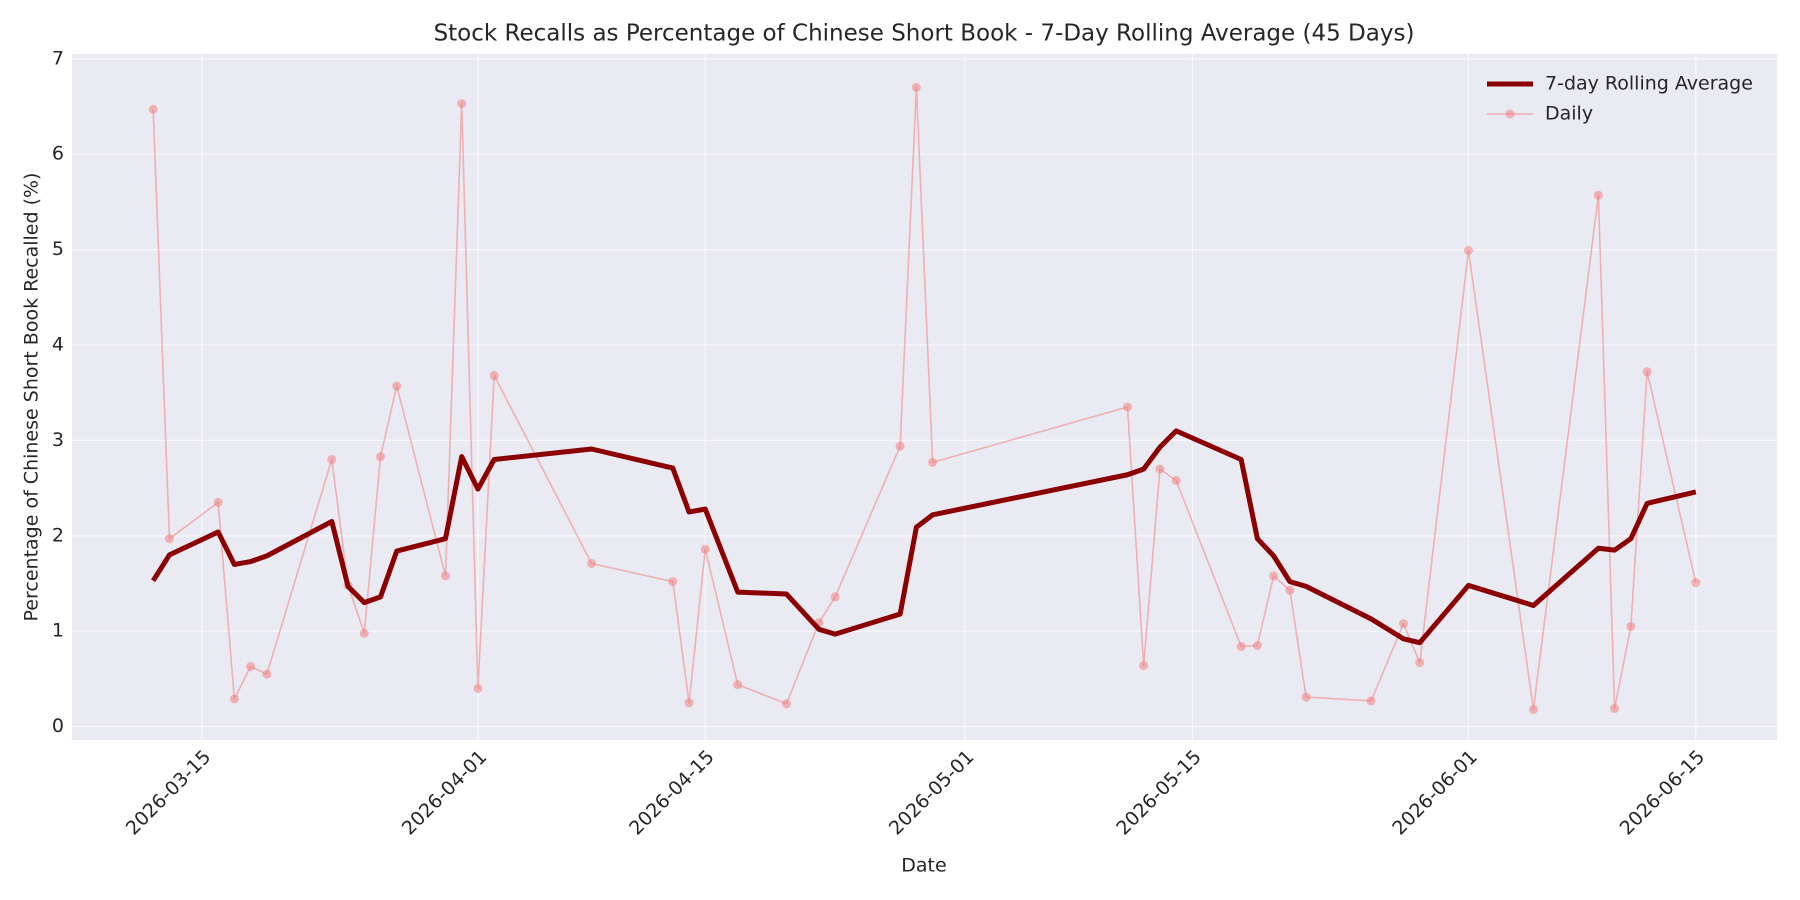  Describe the element at coordinates (932, 793) in the screenshot. I see `x-tick-label: 2026-05-01` at that location.